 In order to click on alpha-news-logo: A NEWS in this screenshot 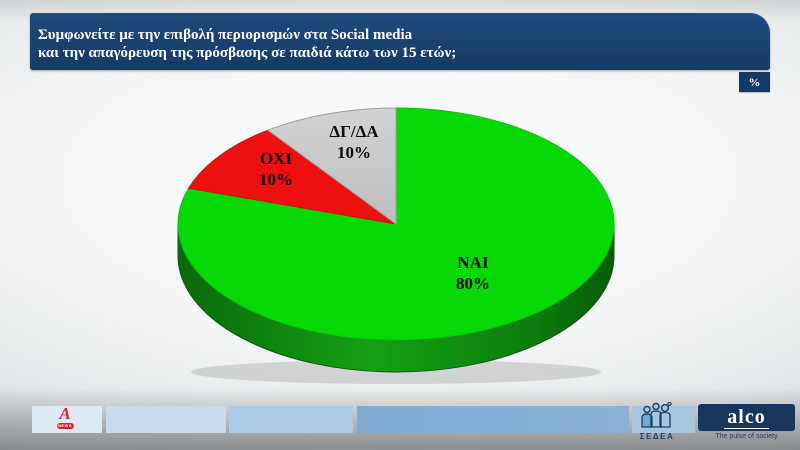, I will do `click(65, 417)`.